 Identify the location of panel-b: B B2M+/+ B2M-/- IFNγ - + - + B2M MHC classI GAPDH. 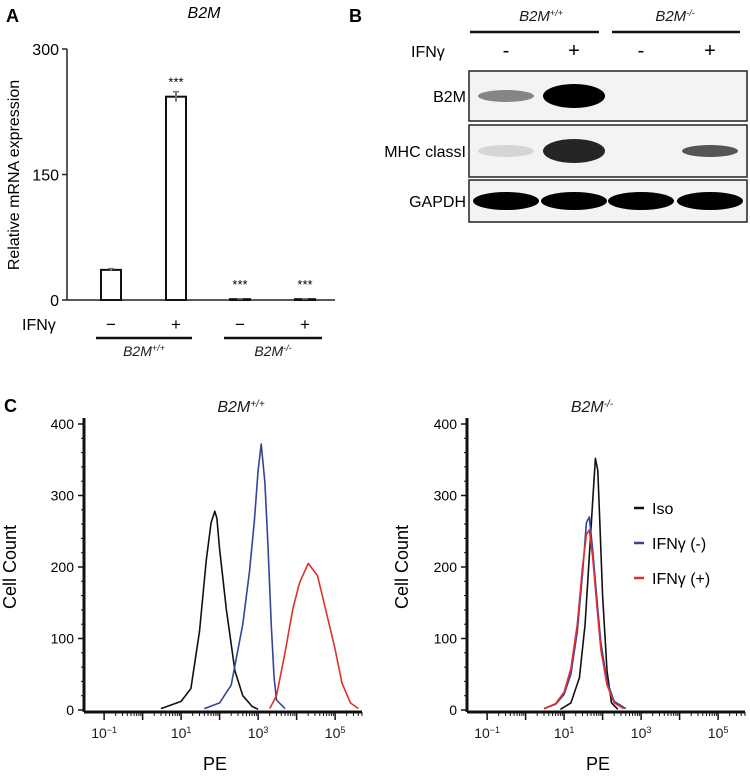
(548, 114).